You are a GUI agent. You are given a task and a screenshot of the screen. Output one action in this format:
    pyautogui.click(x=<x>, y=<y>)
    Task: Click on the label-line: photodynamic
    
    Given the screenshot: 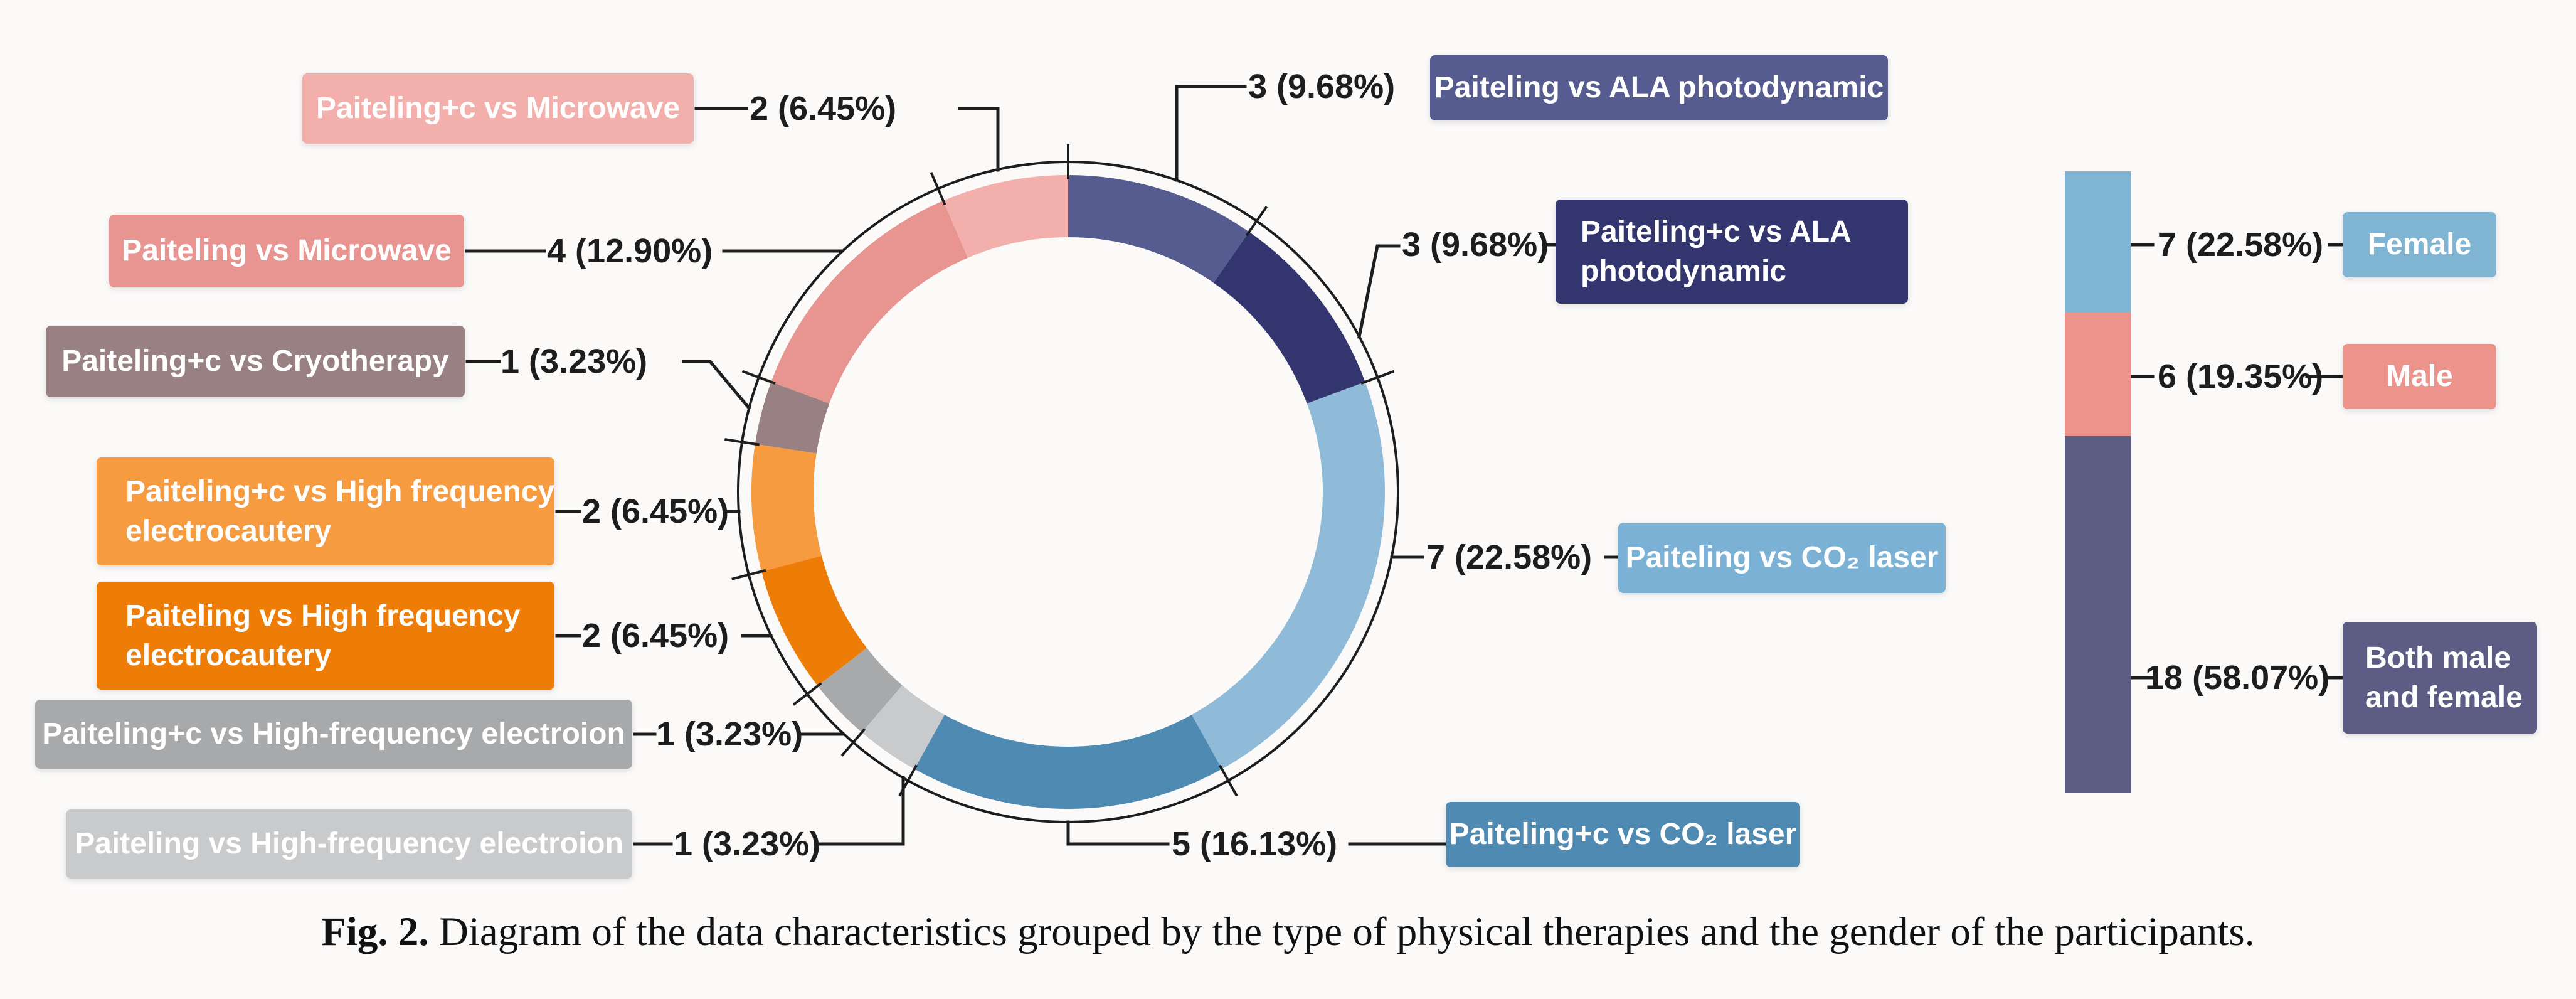 What is the action you would take?
    pyautogui.click(x=1684, y=271)
    